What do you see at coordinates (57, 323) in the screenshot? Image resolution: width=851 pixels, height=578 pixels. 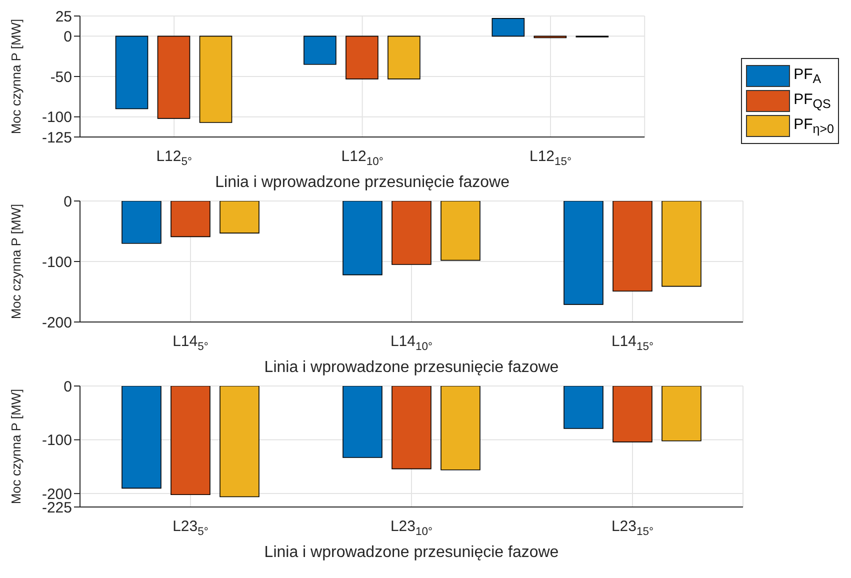 I see `y-tick-label: -200` at bounding box center [57, 323].